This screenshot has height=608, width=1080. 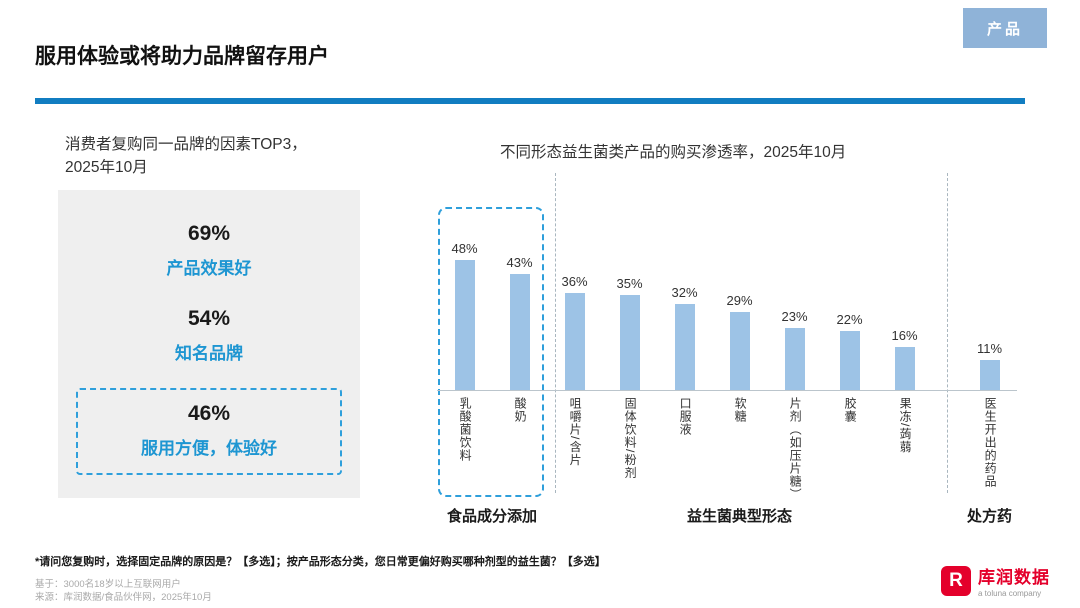 What do you see at coordinates (990, 442) in the screenshot?
I see `category-label: 医生开出的药品` at bounding box center [990, 442].